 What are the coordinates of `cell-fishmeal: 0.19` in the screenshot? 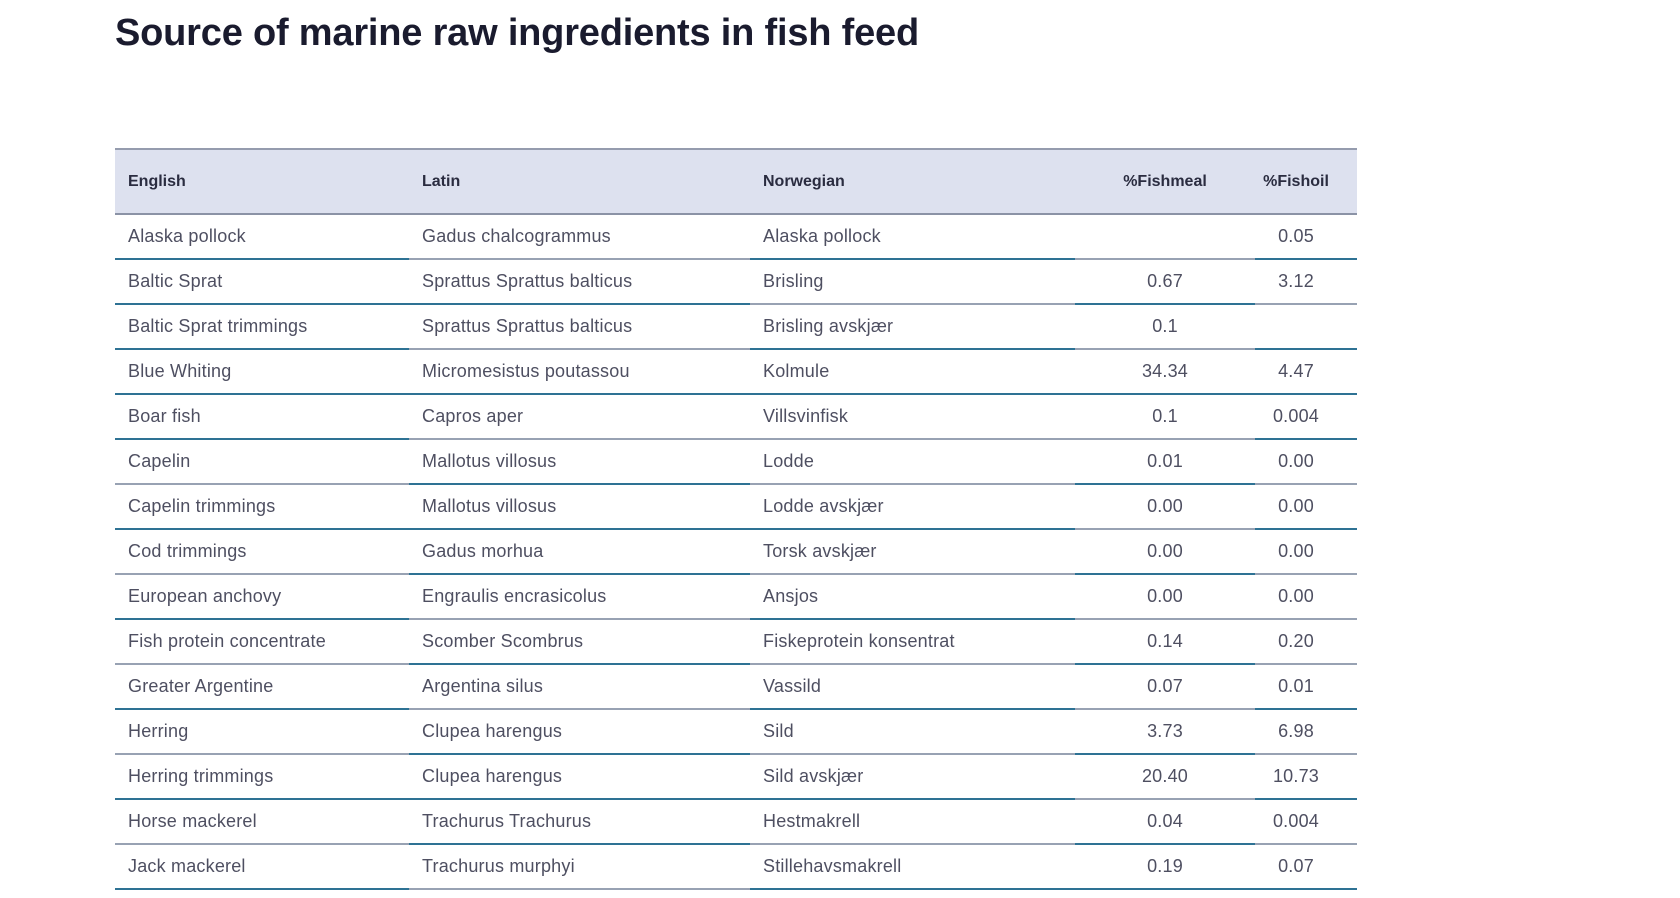 It's located at (1165, 867).